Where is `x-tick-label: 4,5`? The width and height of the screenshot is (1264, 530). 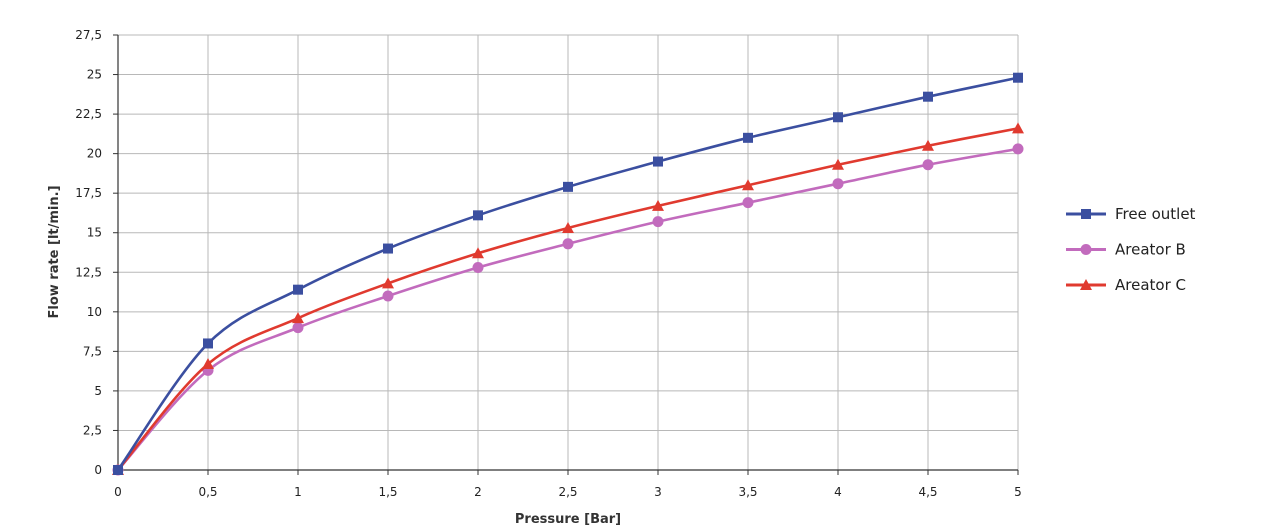 x-tick-label: 4,5 is located at coordinates (927, 492).